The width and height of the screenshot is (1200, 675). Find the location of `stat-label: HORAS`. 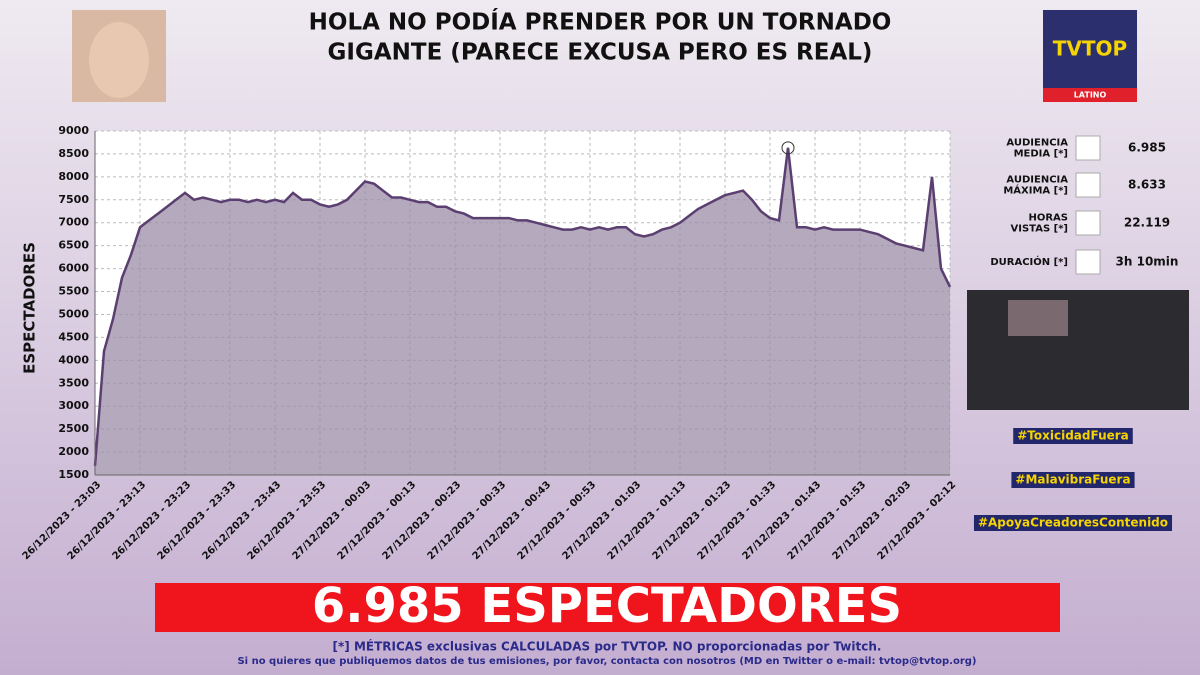

stat-label: HORAS is located at coordinates (1048, 218).